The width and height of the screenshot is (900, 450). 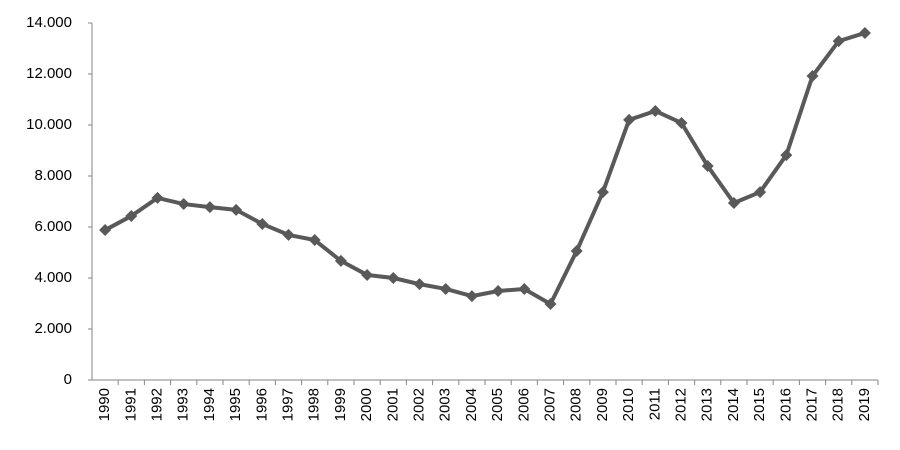 What do you see at coordinates (104, 404) in the screenshot?
I see `x-tick-label: 1990` at bounding box center [104, 404].